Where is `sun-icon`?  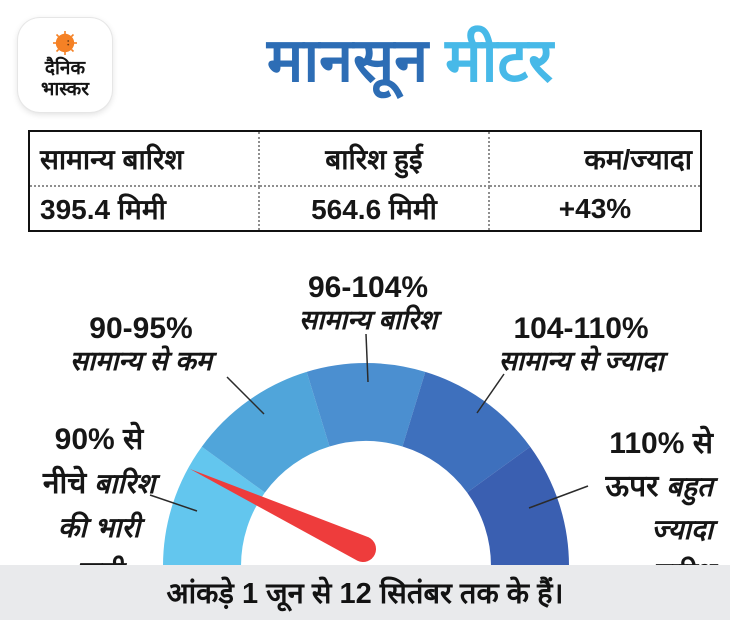
sun-icon is located at coordinates (65, 43).